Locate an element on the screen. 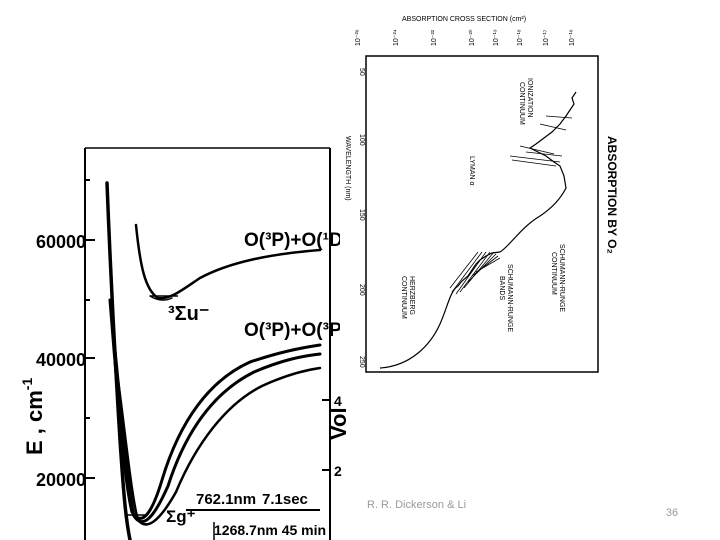  cs-tick-2: 10⁻²⁴ is located at coordinates (396, 37).